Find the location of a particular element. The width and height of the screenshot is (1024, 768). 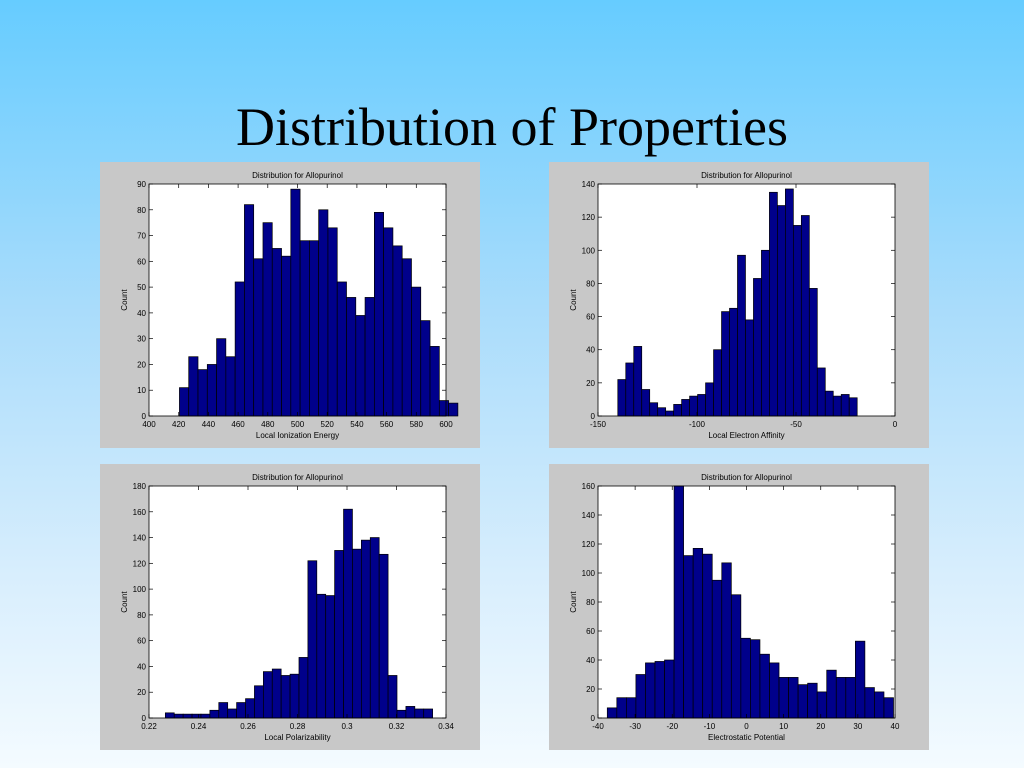

y-tick-label: 120 is located at coordinates (589, 544).